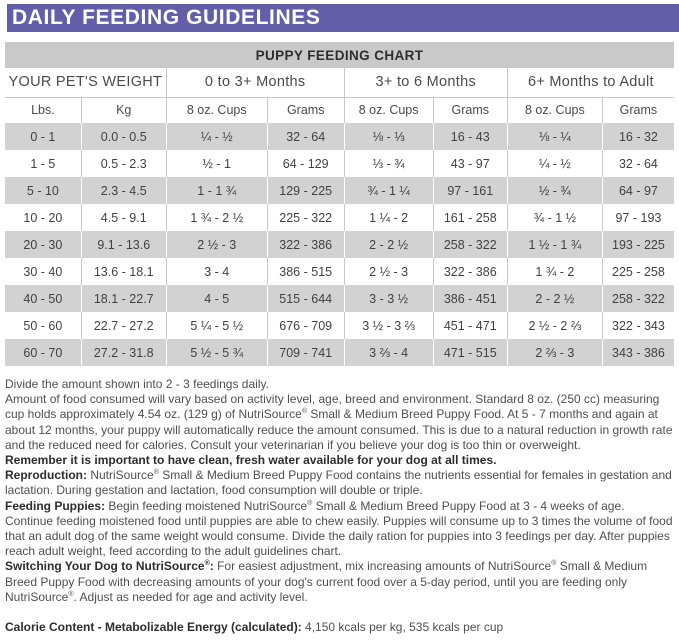 Image resolution: width=679 pixels, height=640 pixels. What do you see at coordinates (554, 271) in the screenshot?
I see `cell: 1 ¾ - 2` at bounding box center [554, 271].